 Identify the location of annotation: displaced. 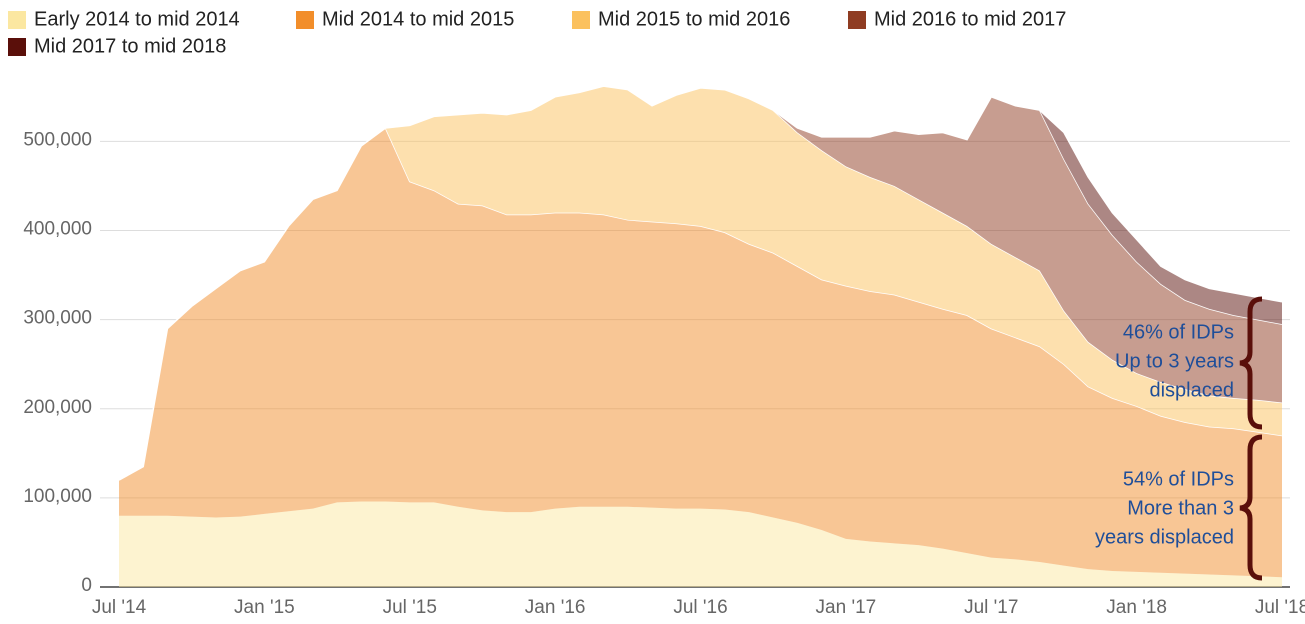
(1191, 390).